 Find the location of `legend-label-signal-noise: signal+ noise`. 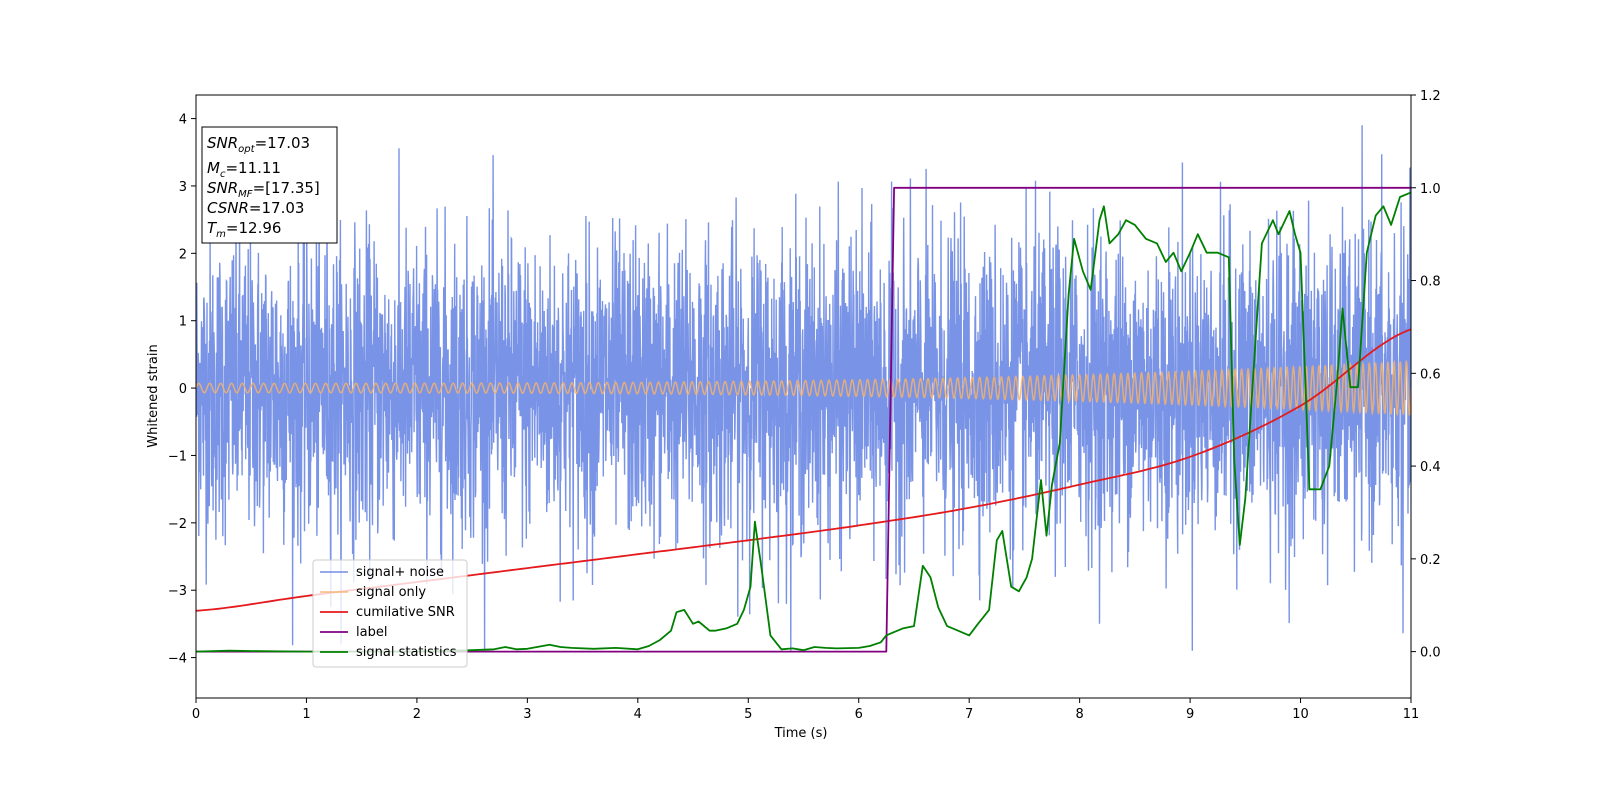

legend-label-signal-noise: signal+ noise is located at coordinates (400, 572).